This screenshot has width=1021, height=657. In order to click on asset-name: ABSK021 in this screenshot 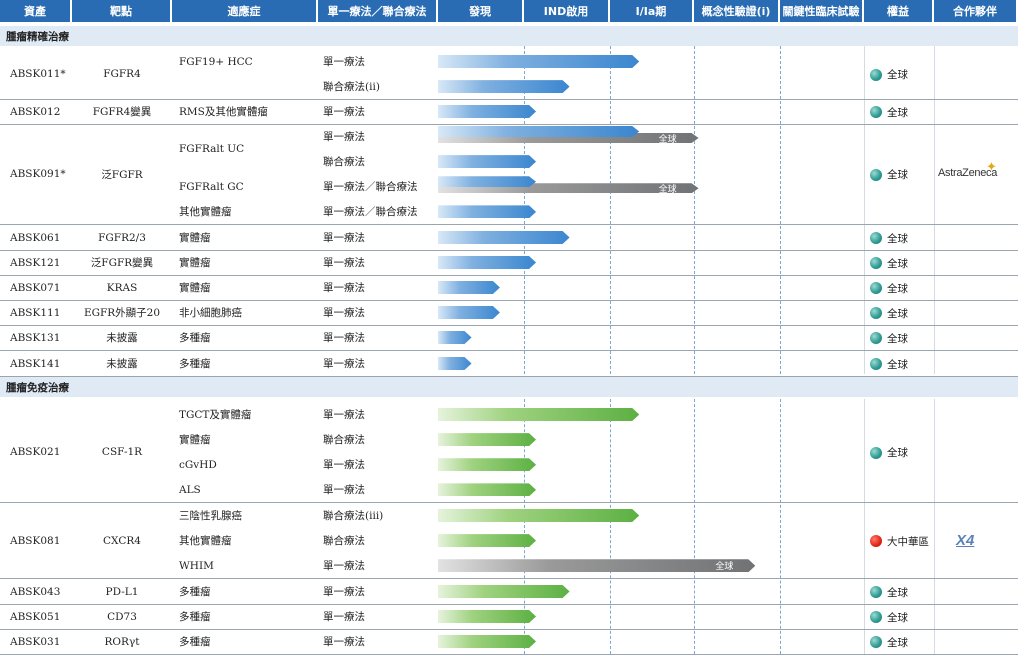, I will do `click(35, 452)`.